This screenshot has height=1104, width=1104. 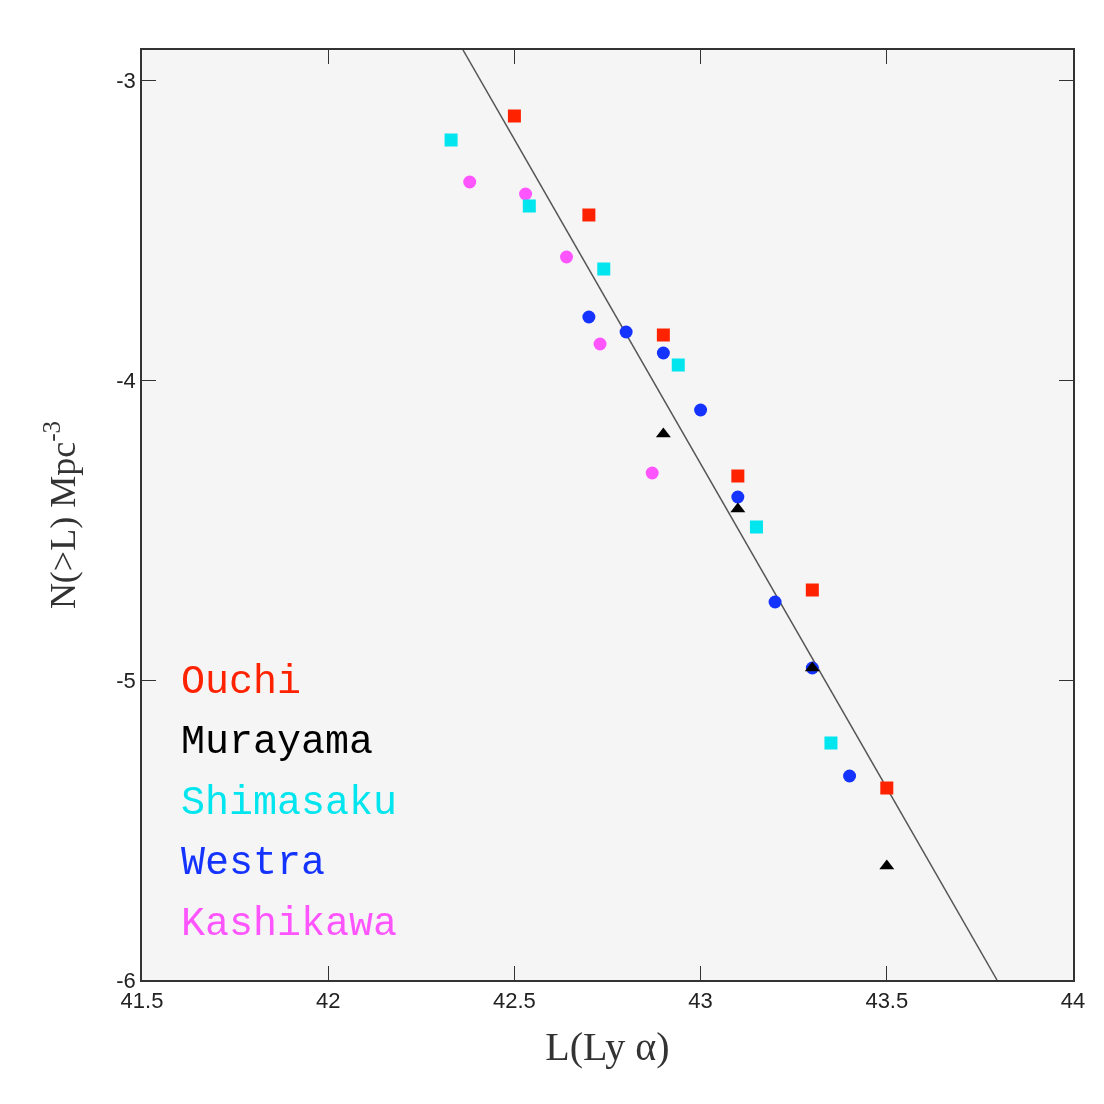 What do you see at coordinates (328, 1001) in the screenshot?
I see `x-tick-label: 42` at bounding box center [328, 1001].